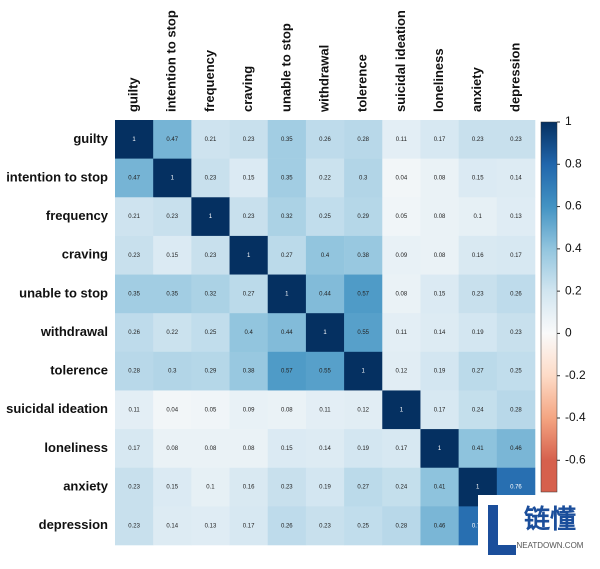 This screenshot has width=600, height=569. I want to click on cell-label: 0.4, so click(325, 256).